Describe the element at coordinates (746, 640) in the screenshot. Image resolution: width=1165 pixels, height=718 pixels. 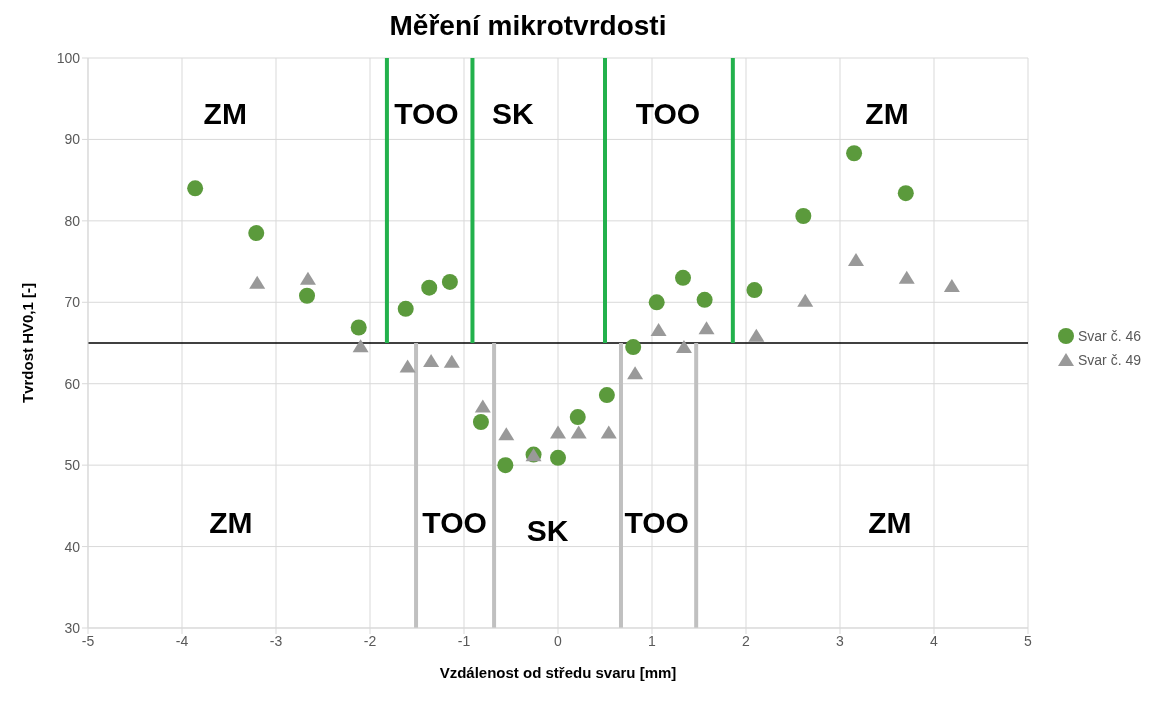
I see `x-tick-label: 2` at that location.